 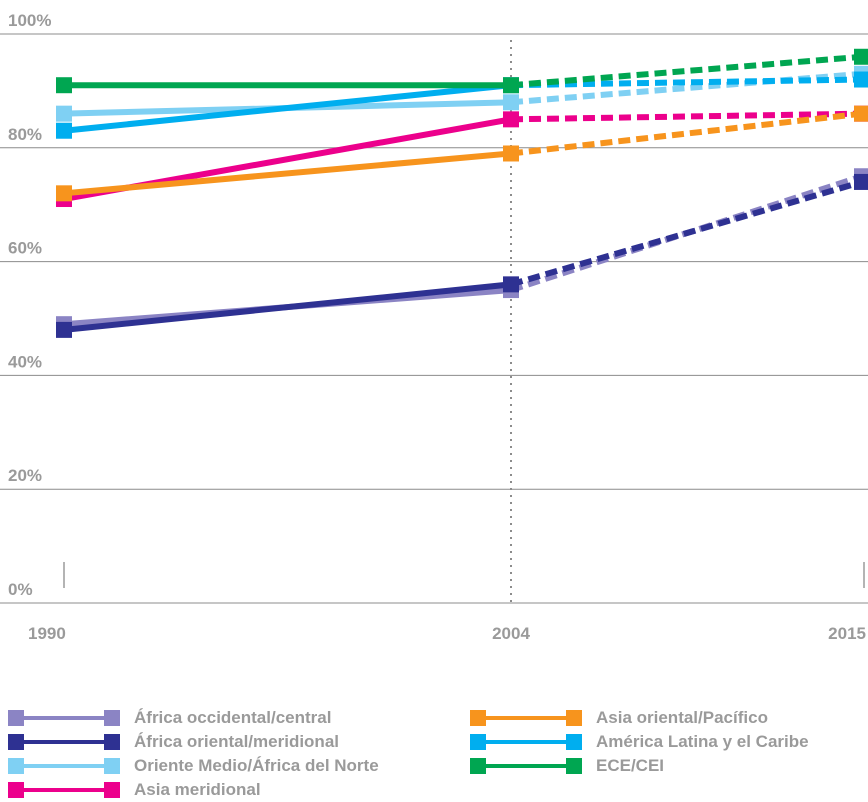 I want to click on legend-item: África oriental/meridional, so click(x=173, y=742).